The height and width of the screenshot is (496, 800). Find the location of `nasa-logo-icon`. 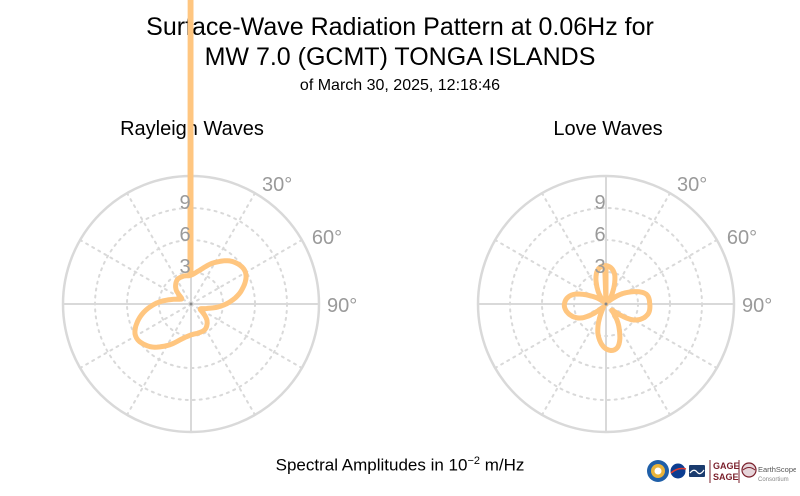

nasa-logo-icon is located at coordinates (678, 471).